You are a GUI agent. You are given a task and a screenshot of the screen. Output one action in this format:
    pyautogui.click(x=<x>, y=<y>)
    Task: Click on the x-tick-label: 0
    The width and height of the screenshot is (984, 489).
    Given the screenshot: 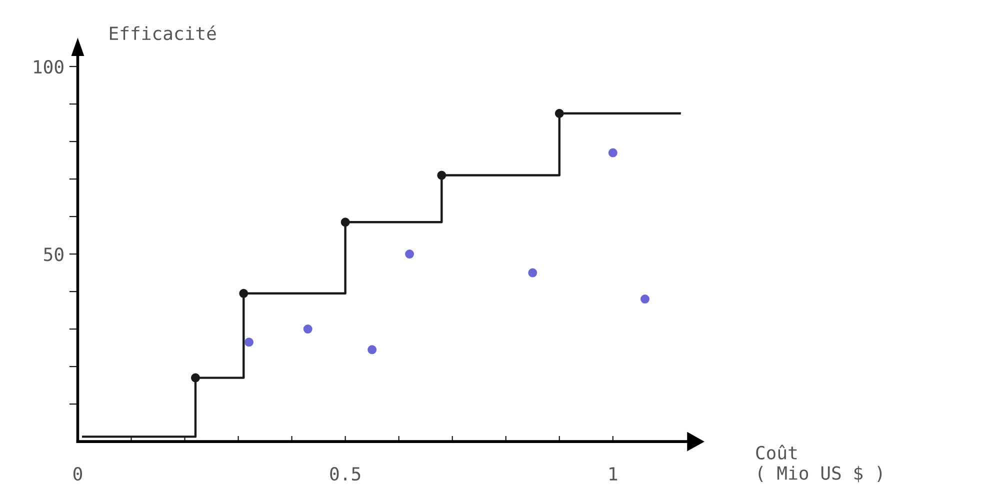 What is the action you would take?
    pyautogui.click(x=77, y=473)
    